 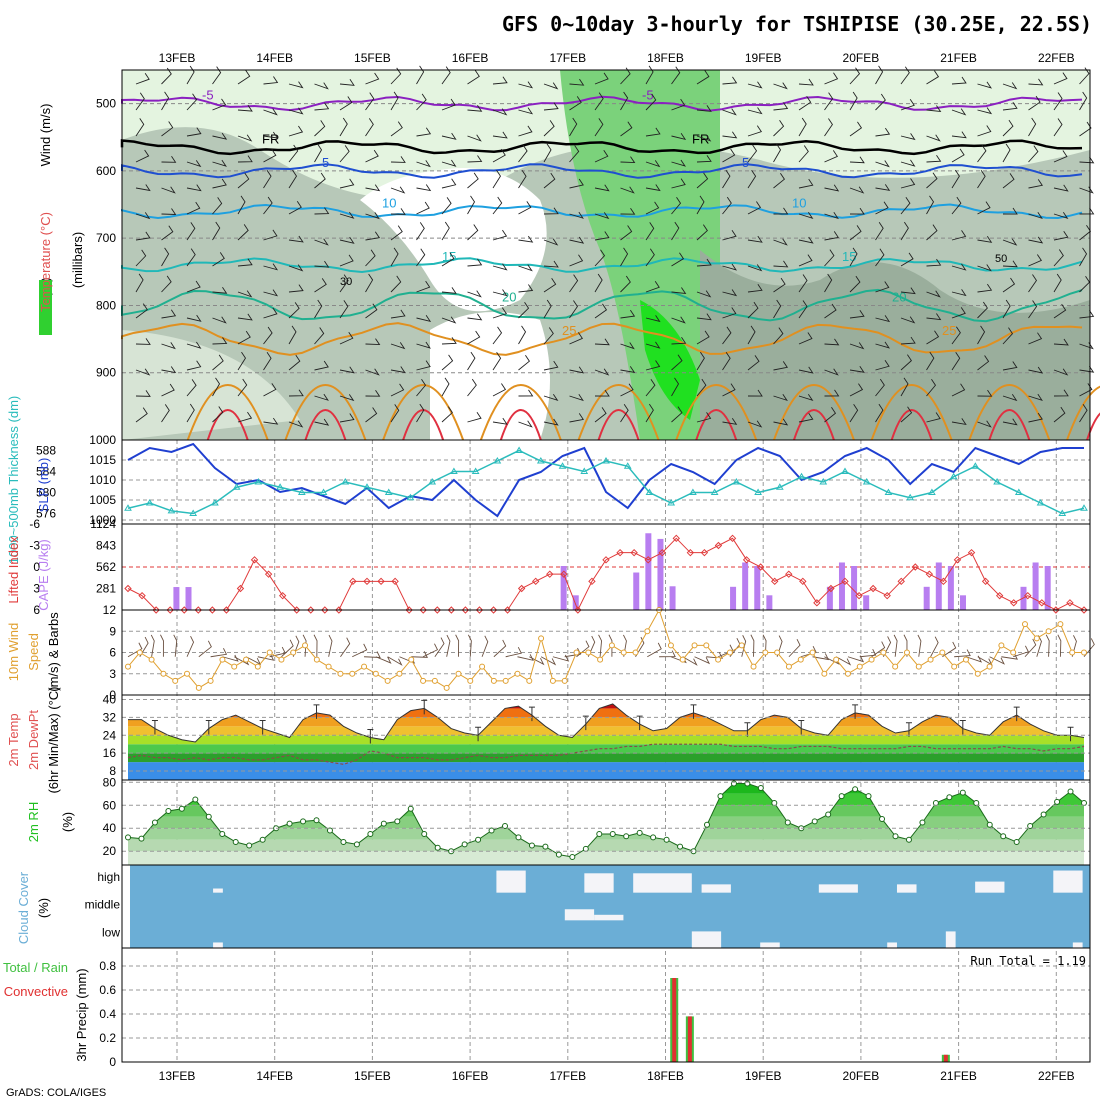 I want to click on precip-tick-label: 0.6, so click(x=107, y=990).